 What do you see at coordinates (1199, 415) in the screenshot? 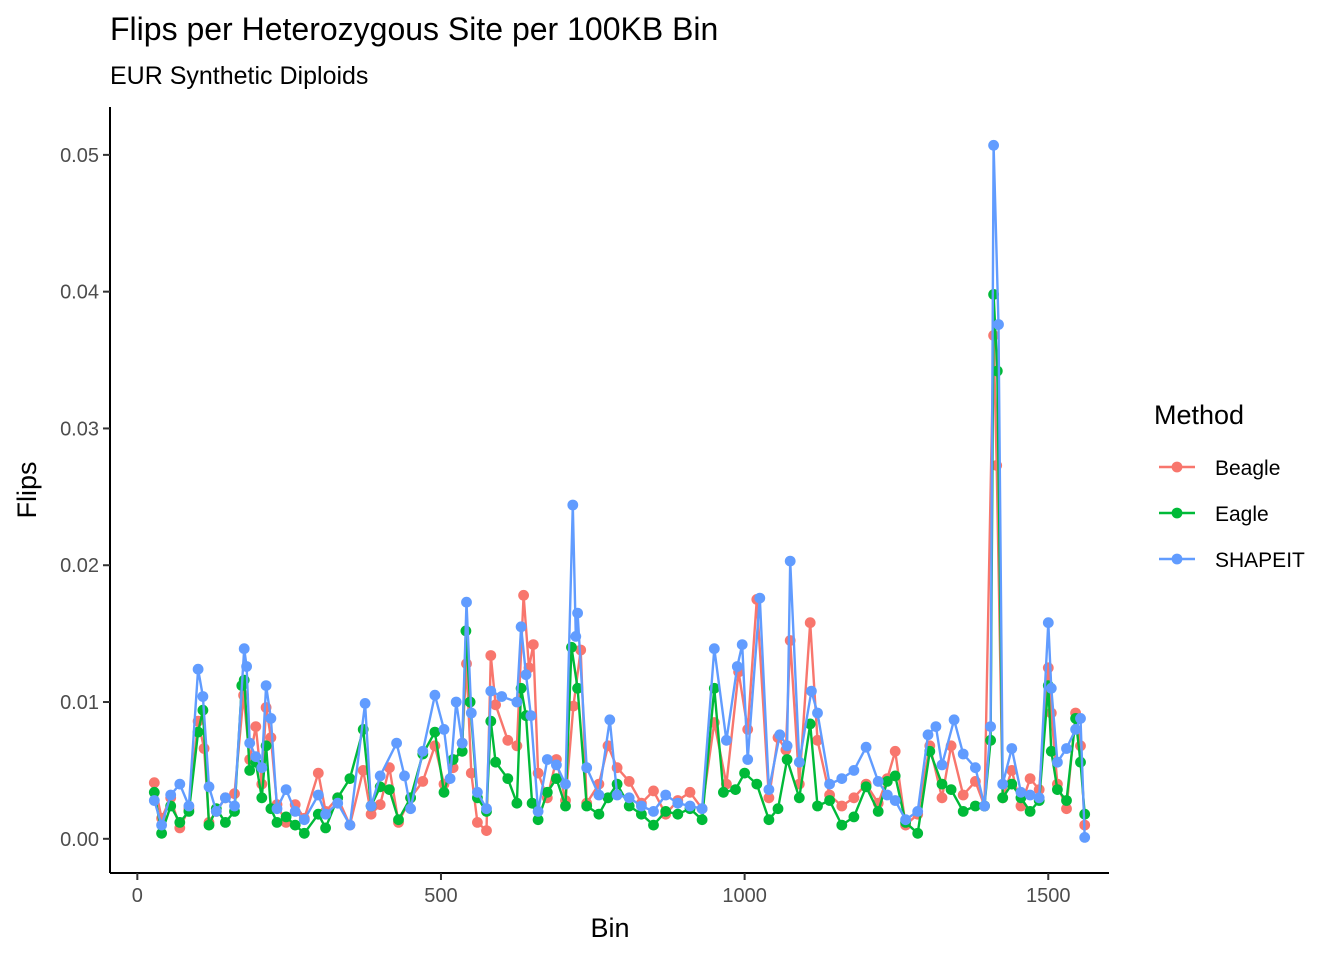
I see `legend-title: Method` at bounding box center [1199, 415].